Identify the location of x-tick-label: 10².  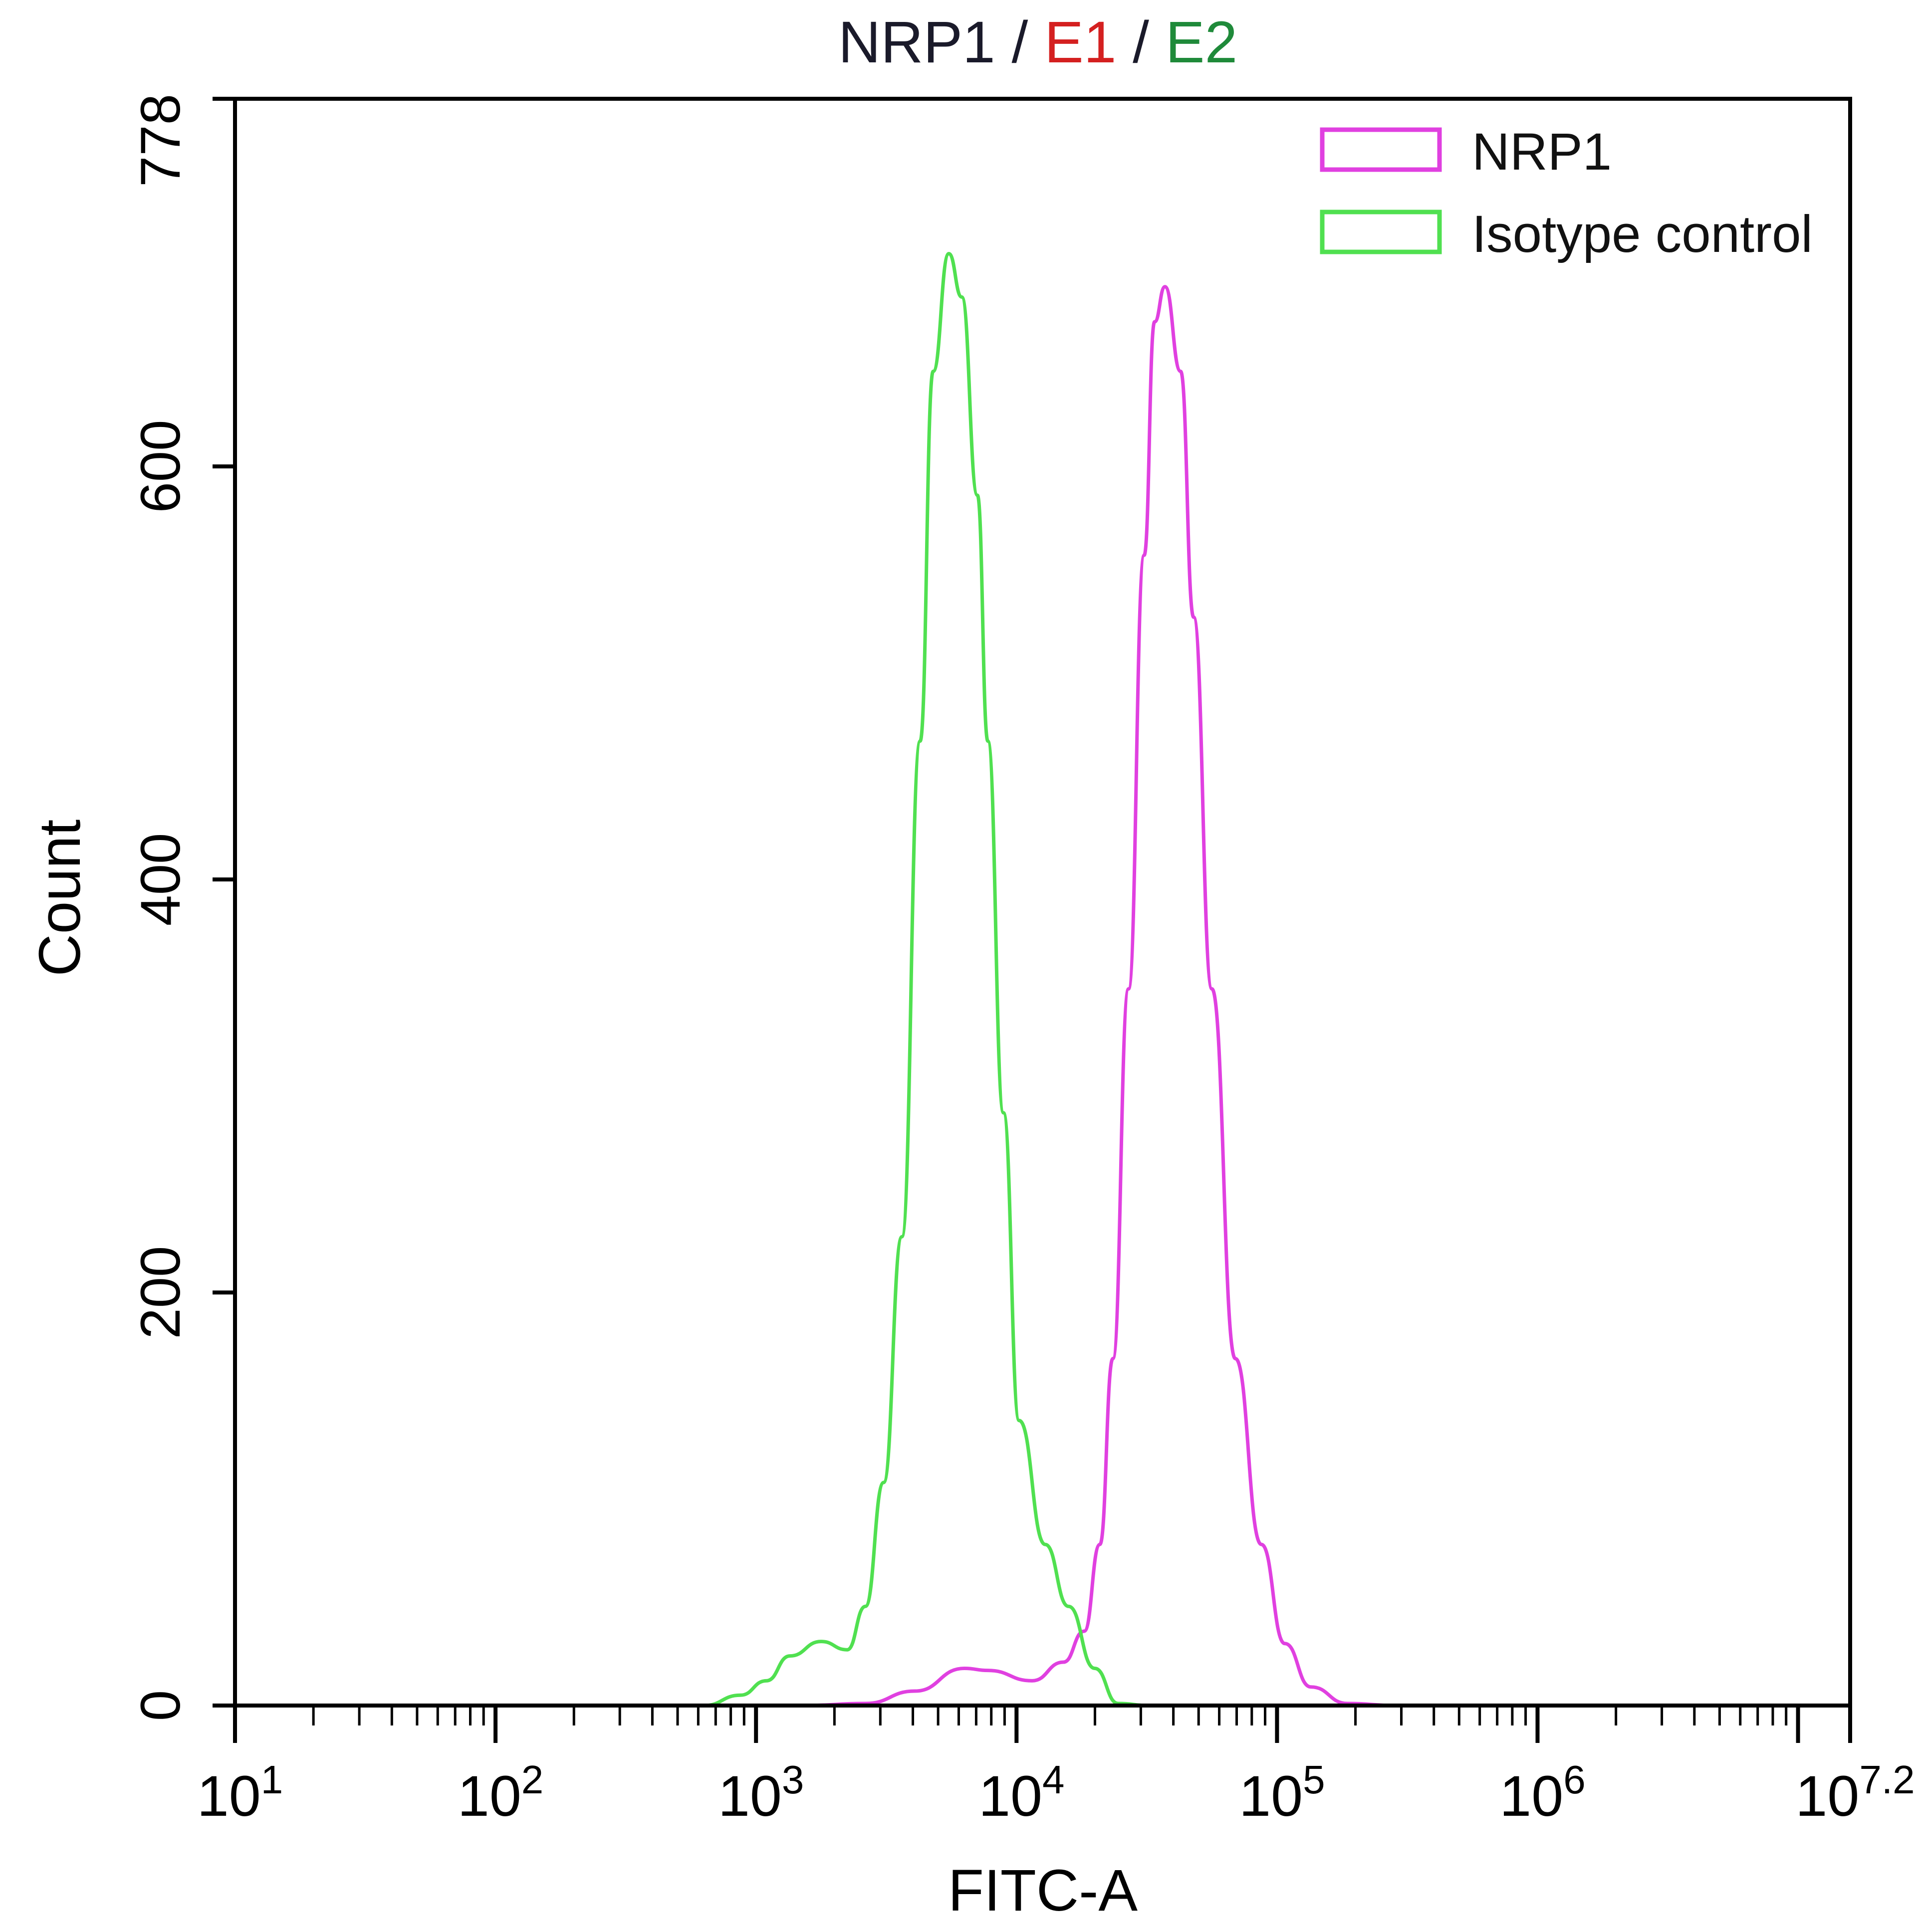
(500, 1792).